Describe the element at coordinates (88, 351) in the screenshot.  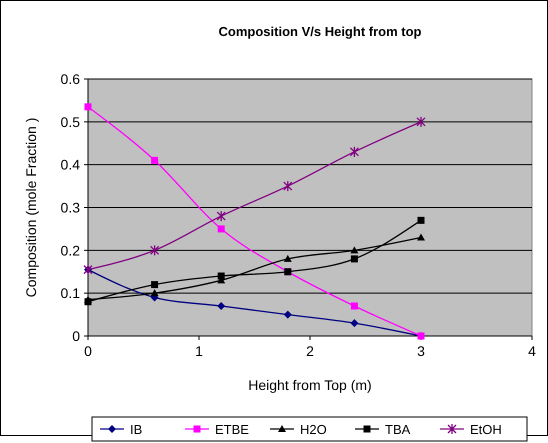
I see `x-tick-label: 0` at that location.